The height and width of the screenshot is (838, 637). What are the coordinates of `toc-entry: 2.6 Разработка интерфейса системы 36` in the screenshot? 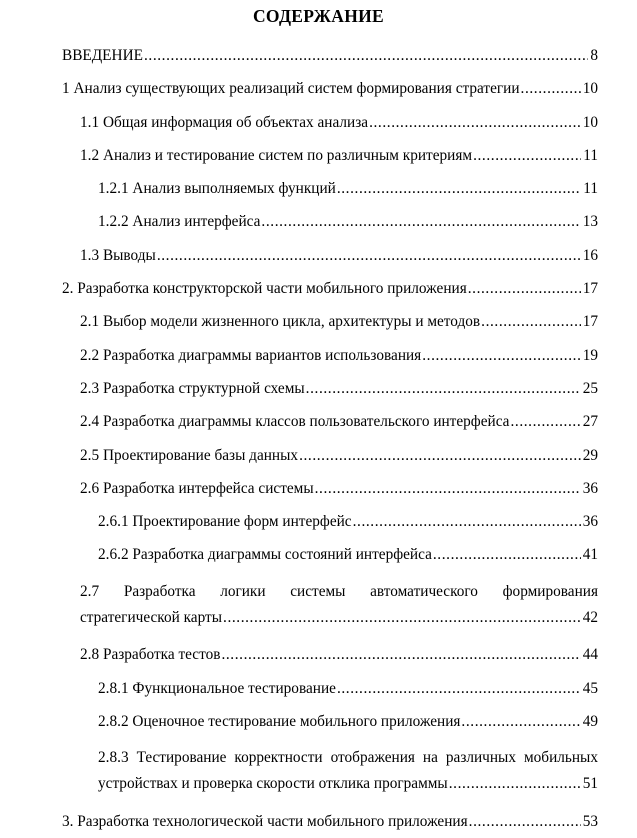 It's located at (330, 488).